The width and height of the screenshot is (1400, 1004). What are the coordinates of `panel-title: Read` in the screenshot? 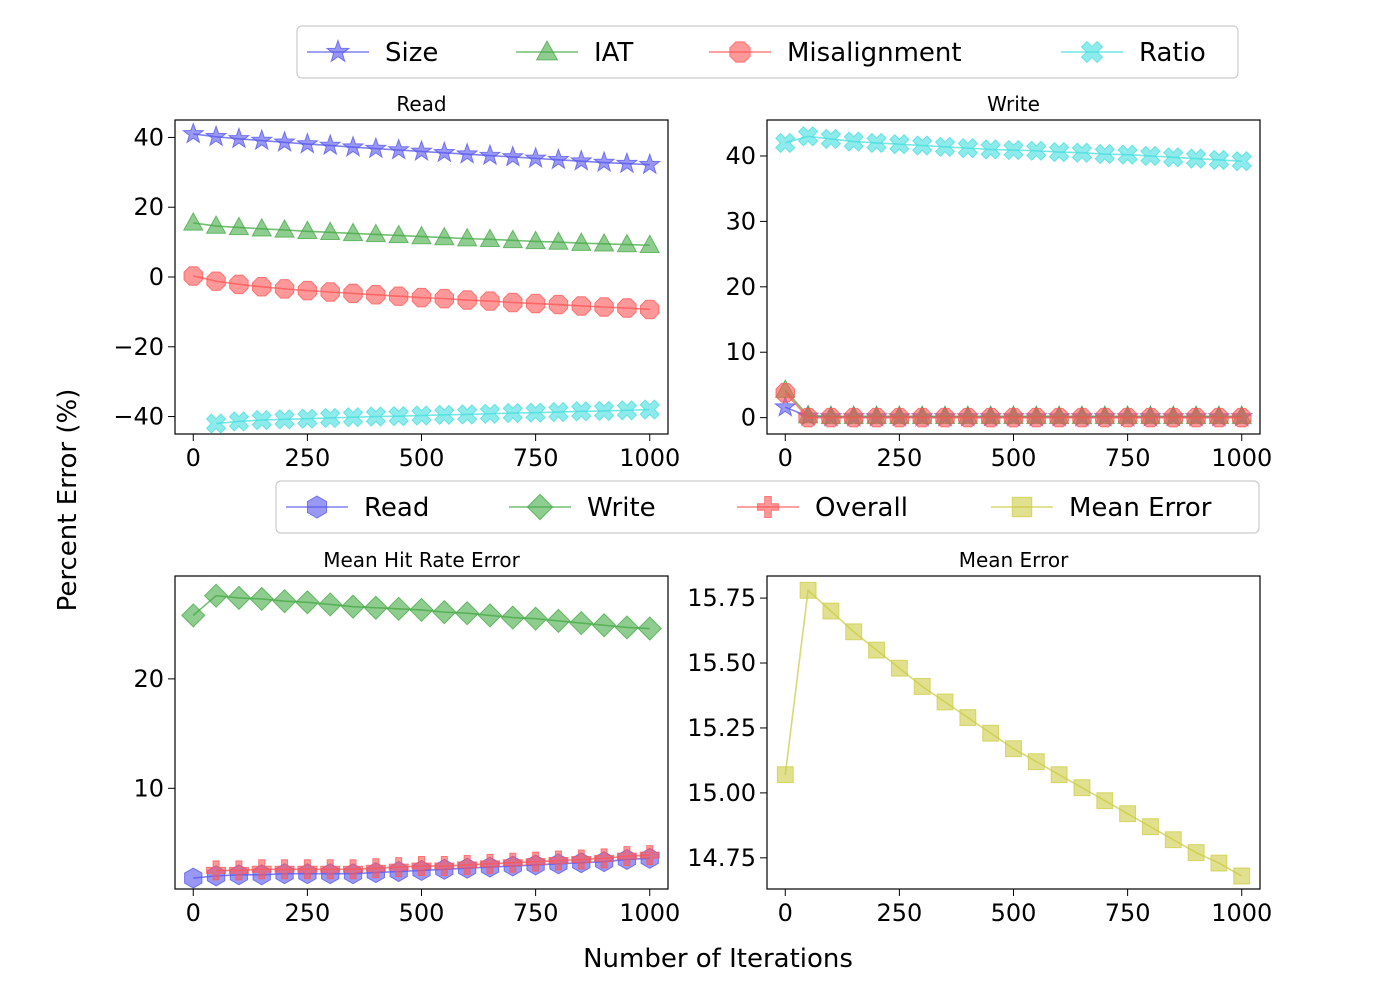 It's located at (421, 104).